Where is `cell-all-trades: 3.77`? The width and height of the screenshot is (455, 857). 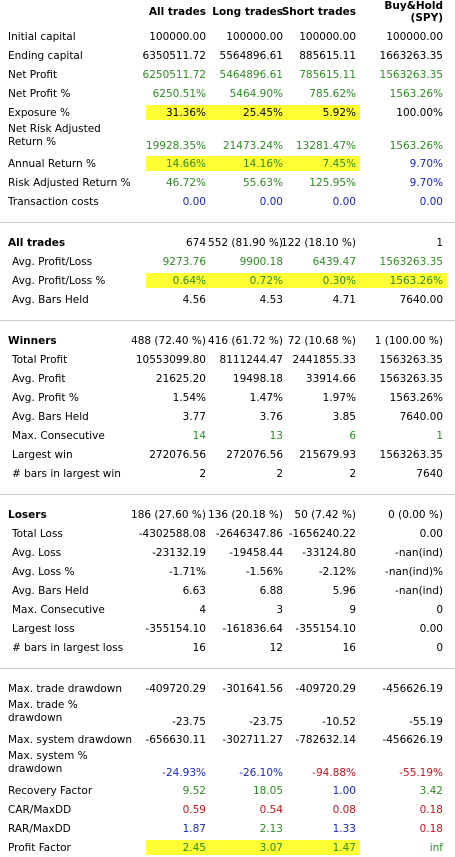 cell-all-trades: 3.77 is located at coordinates (194, 417).